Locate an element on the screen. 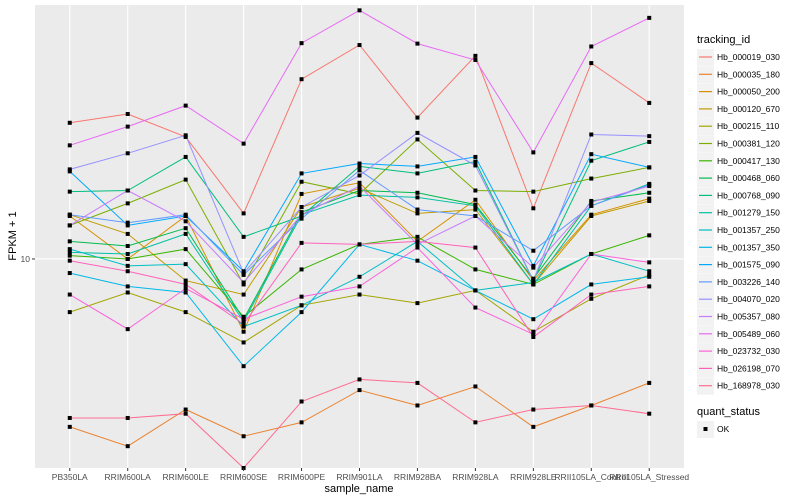 The height and width of the screenshot is (500, 800). legend-label-Hb_000417_130: Hb_000417_130 is located at coordinates (748, 161).